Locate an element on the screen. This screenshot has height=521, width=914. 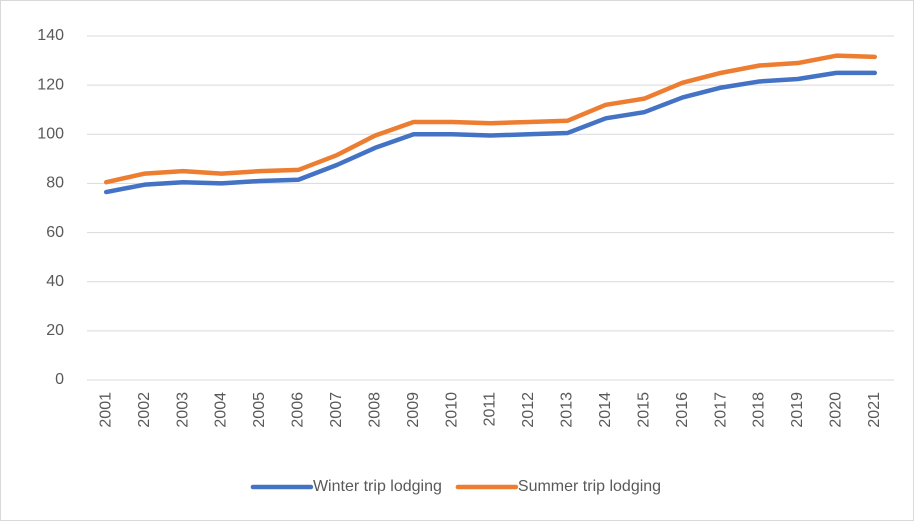
x-tick-label: 2004 is located at coordinates (221, 410).